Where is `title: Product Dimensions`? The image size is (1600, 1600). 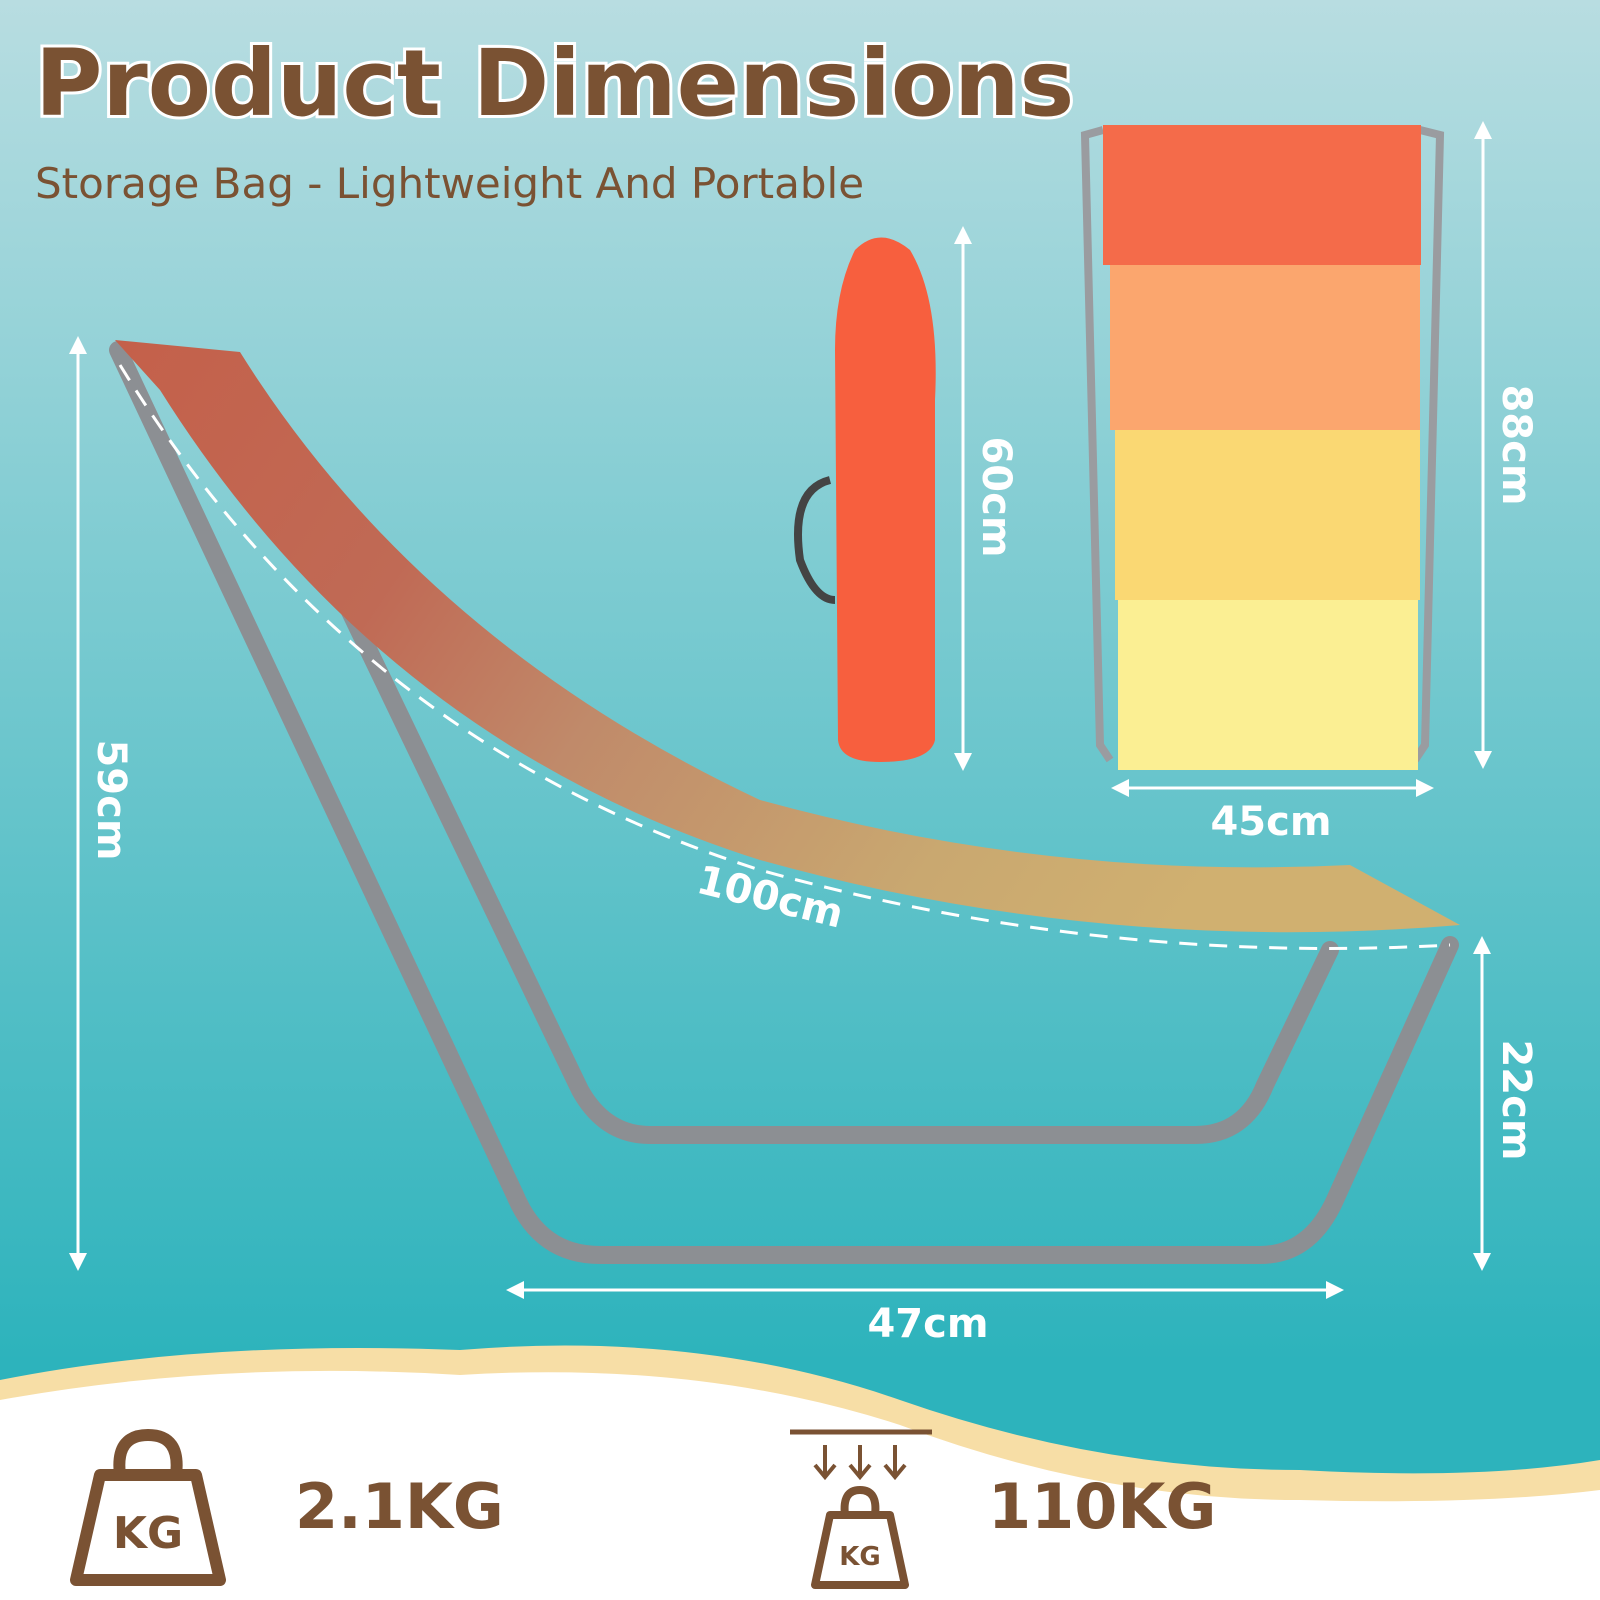 title: Product Dimensions is located at coordinates (554, 83).